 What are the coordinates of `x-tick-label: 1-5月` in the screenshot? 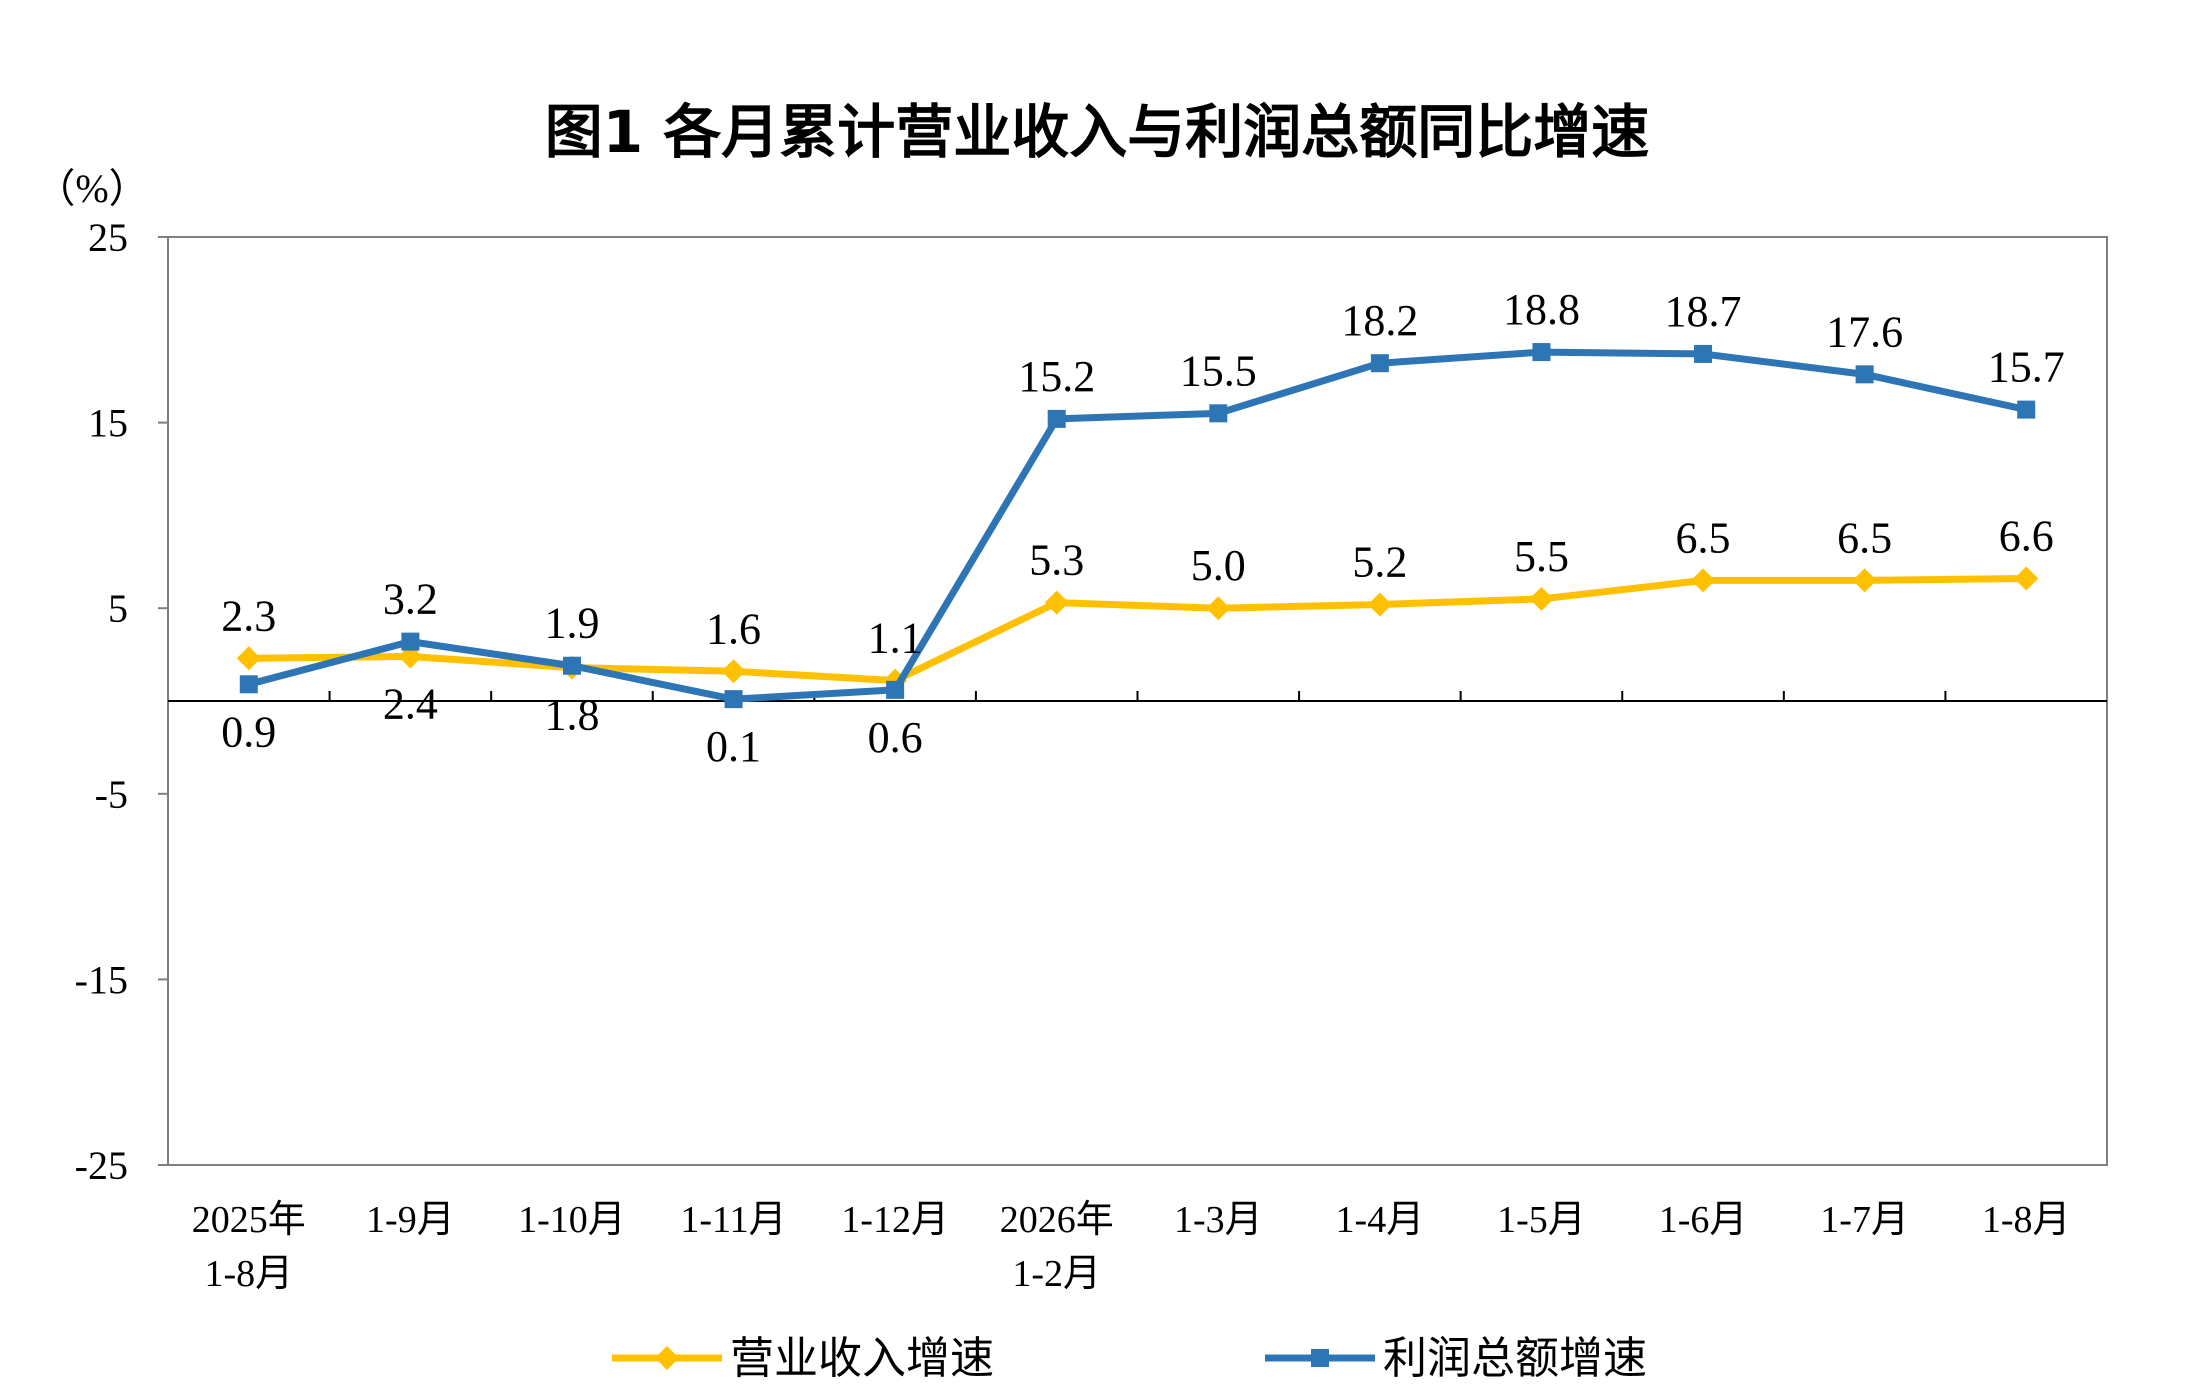 It's located at (1541, 1220).